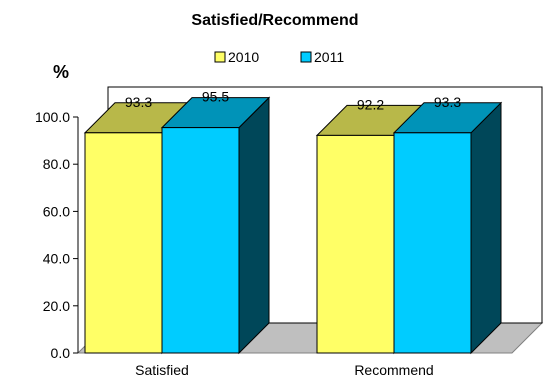 This screenshot has height=385, width=550. I want to click on bar-2011-satisfied: 95.5, so click(215, 222).